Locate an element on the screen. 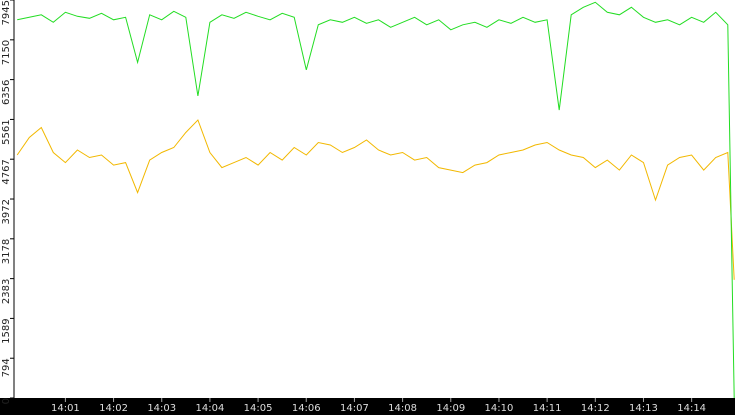 The height and width of the screenshot is (419, 735). y-tick-label: 7150 is located at coordinates (6, 52).